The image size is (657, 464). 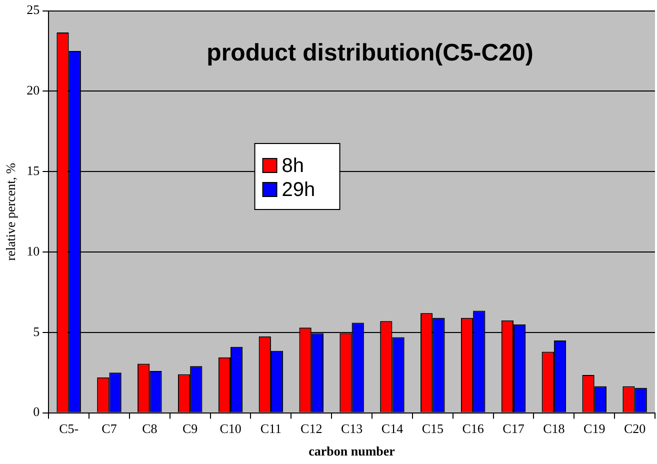 What do you see at coordinates (36, 331) in the screenshot?
I see `y-tick-label: 5` at bounding box center [36, 331].